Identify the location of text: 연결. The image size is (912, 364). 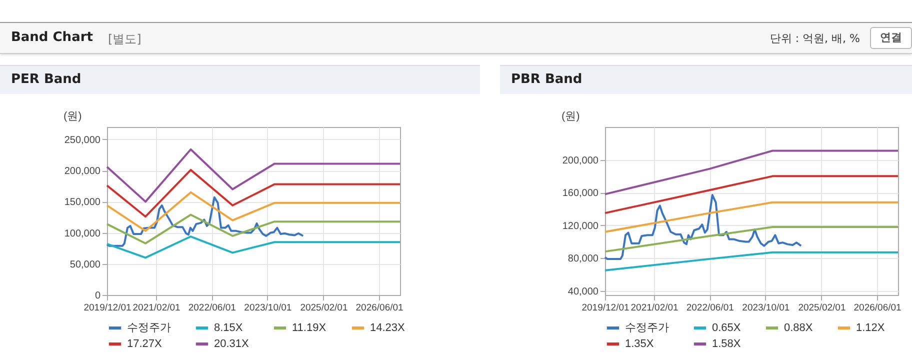
(891, 38).